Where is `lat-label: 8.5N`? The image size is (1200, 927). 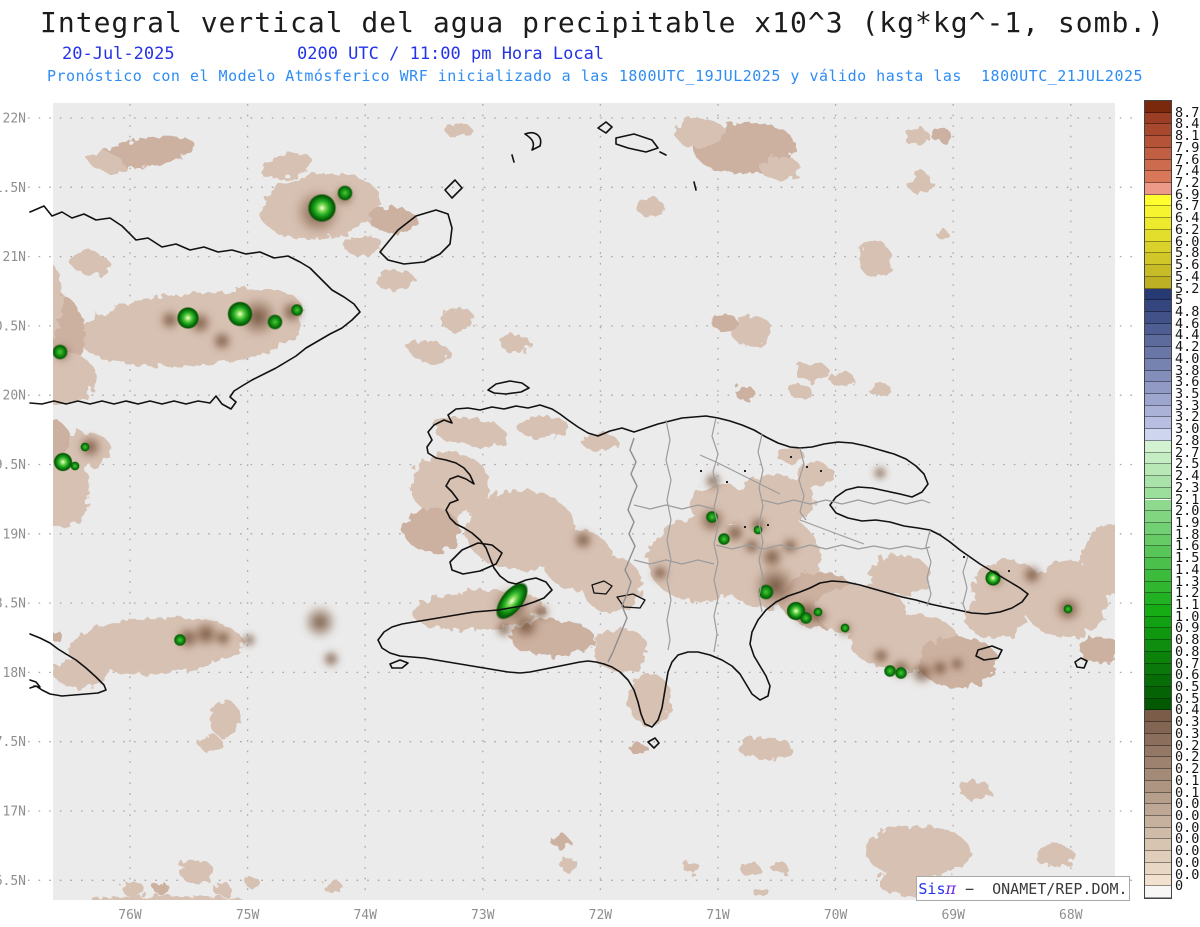
lat-label: 8.5N is located at coordinates (13, 604).